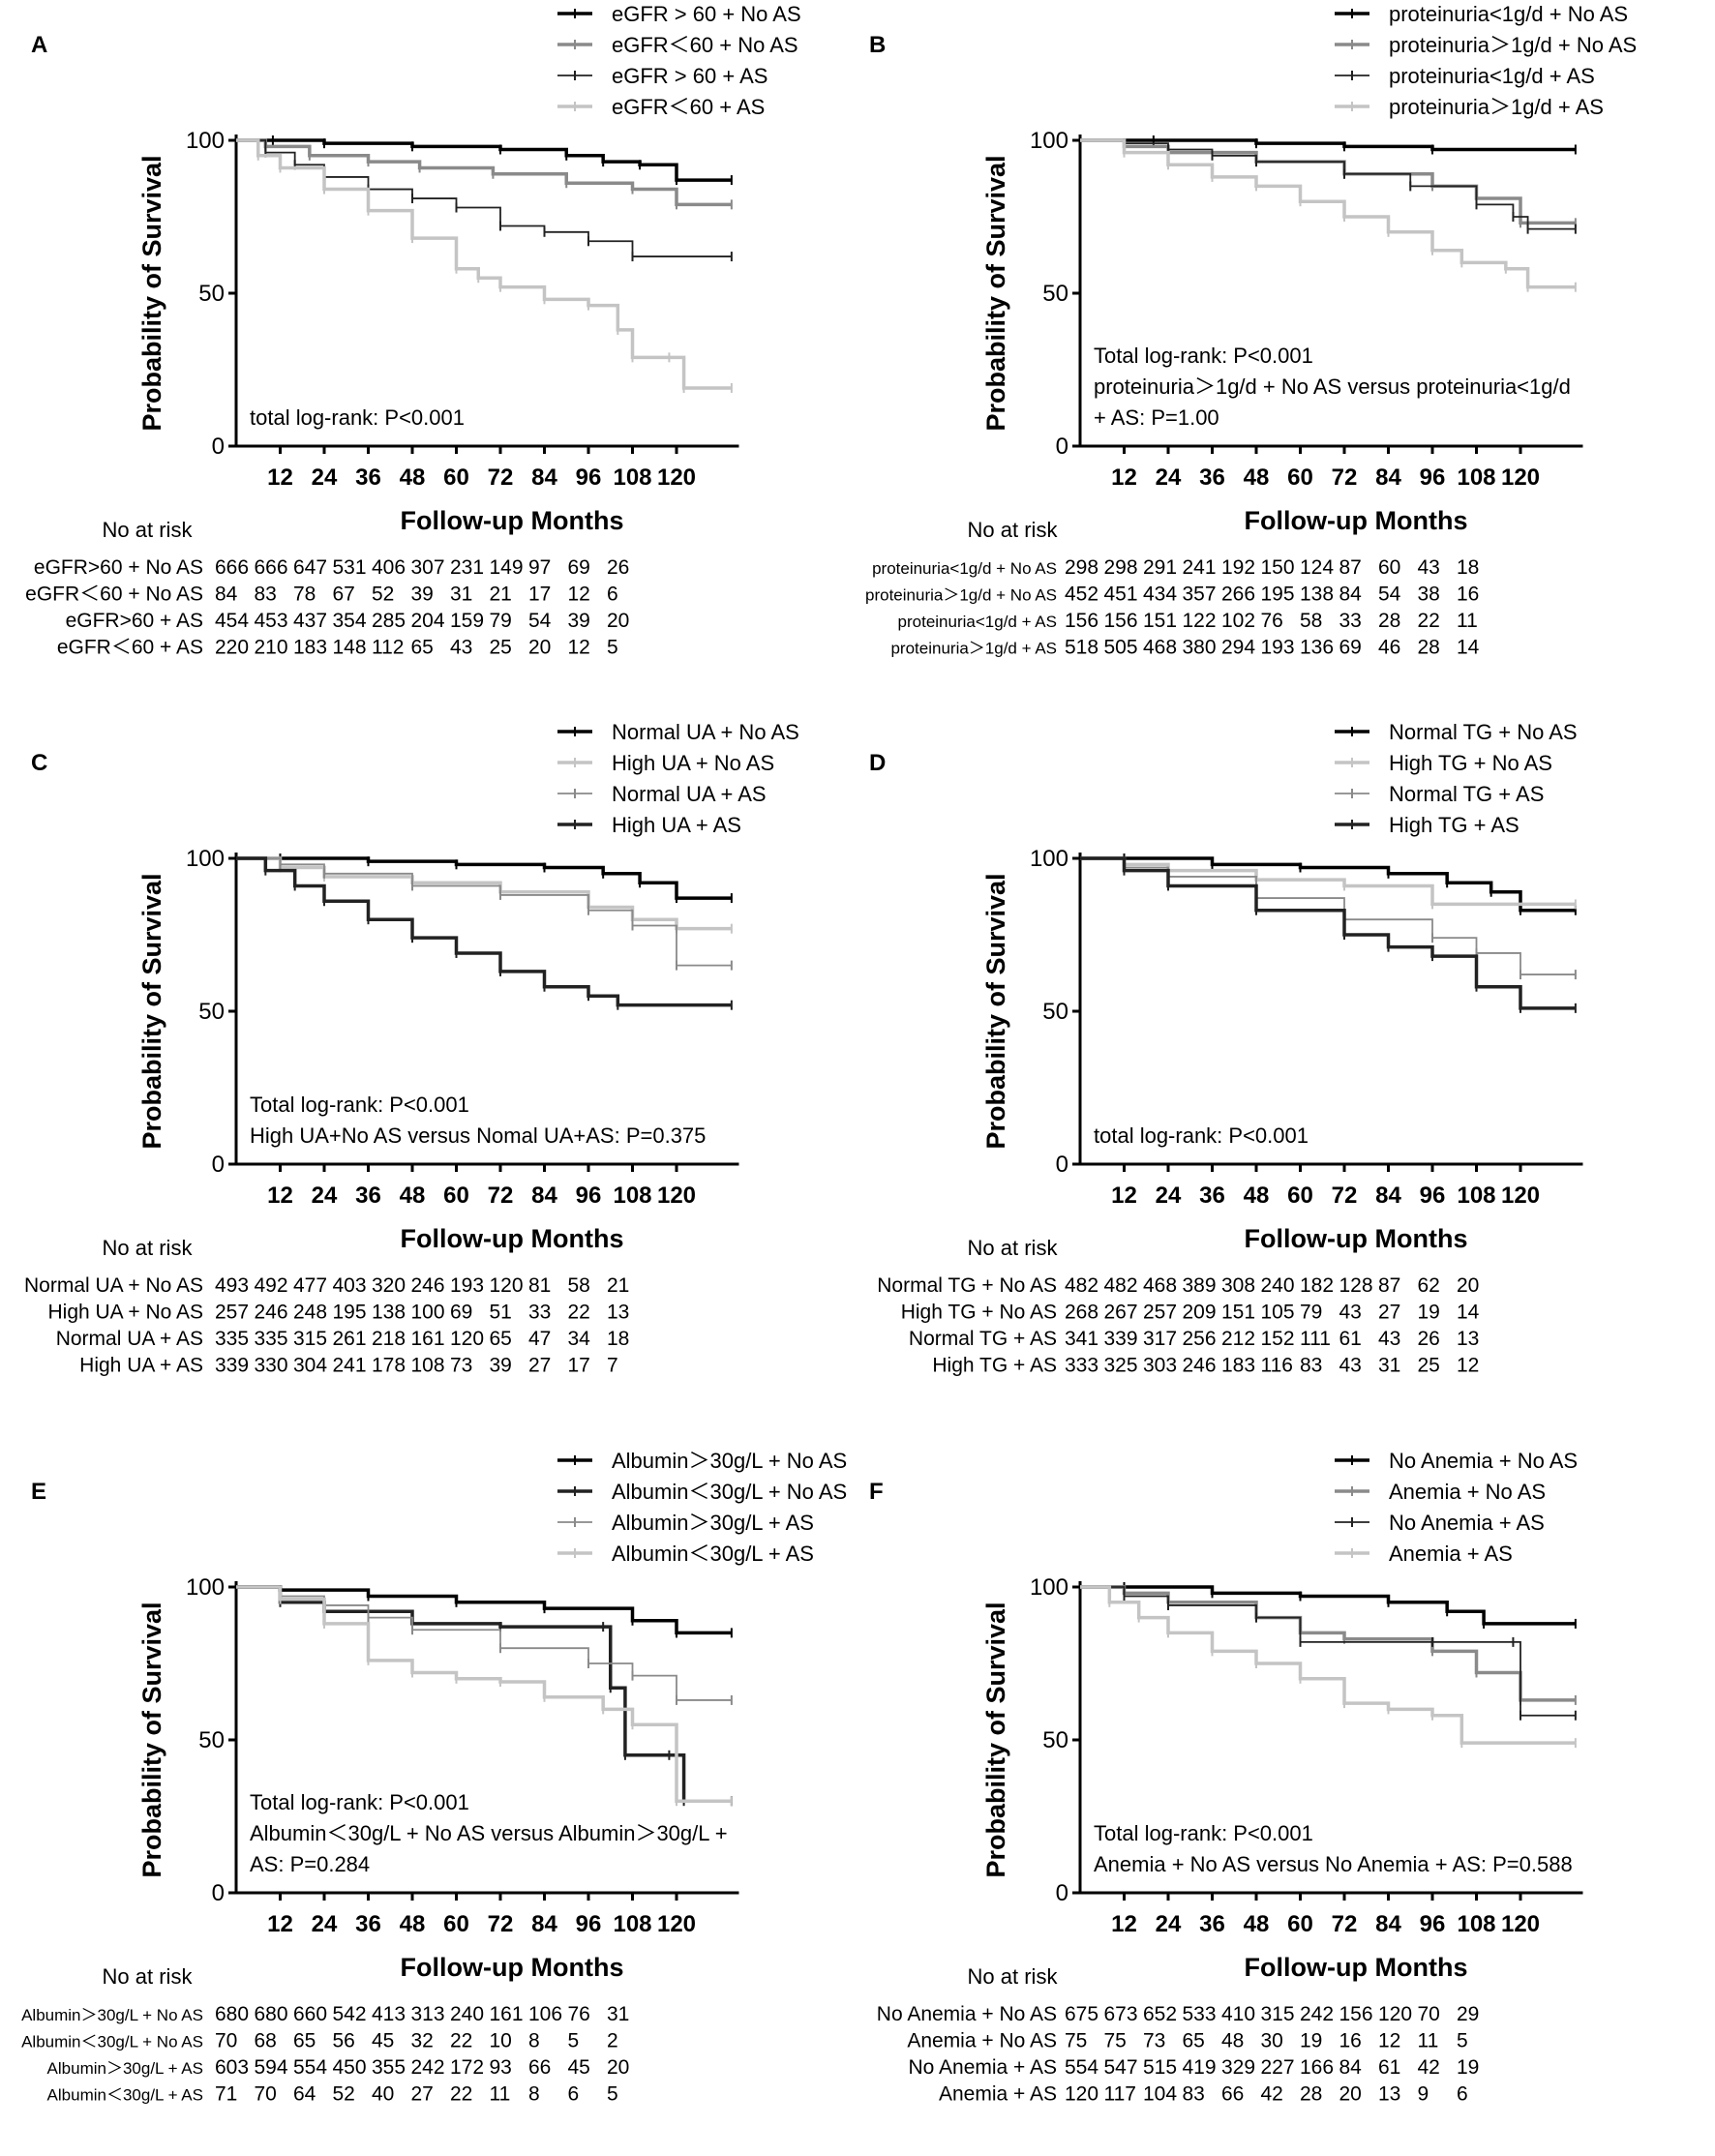  I want to click on risk-count: 335, so click(271, 1339).